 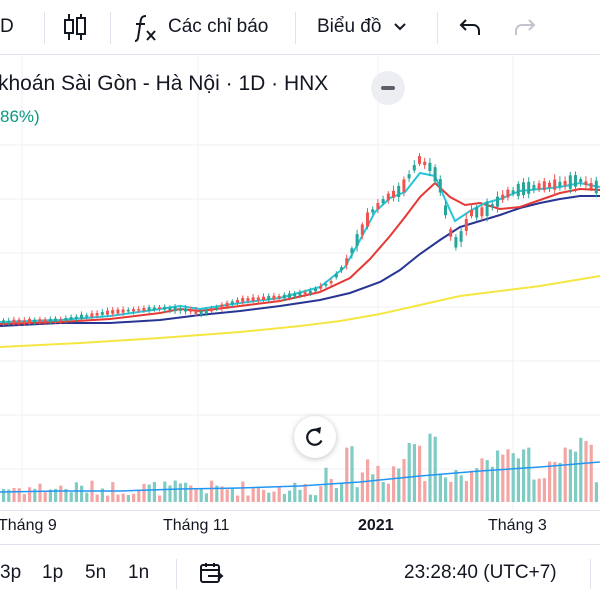 I want to click on redo-button, so click(x=525, y=27).